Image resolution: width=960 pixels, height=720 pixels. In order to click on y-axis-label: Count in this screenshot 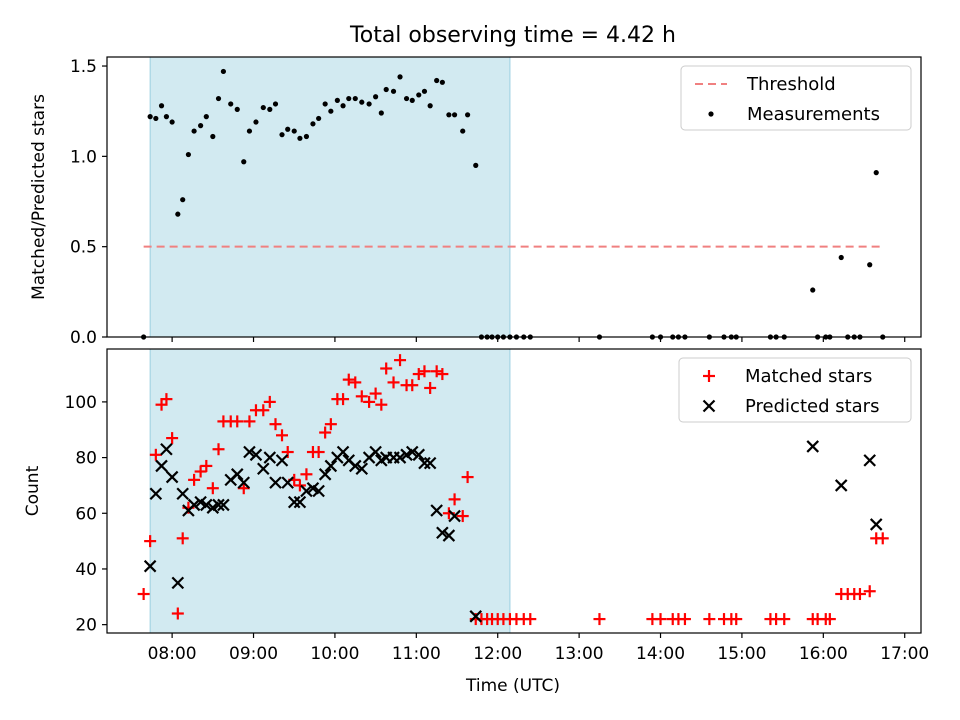, I will do `click(33, 490)`.